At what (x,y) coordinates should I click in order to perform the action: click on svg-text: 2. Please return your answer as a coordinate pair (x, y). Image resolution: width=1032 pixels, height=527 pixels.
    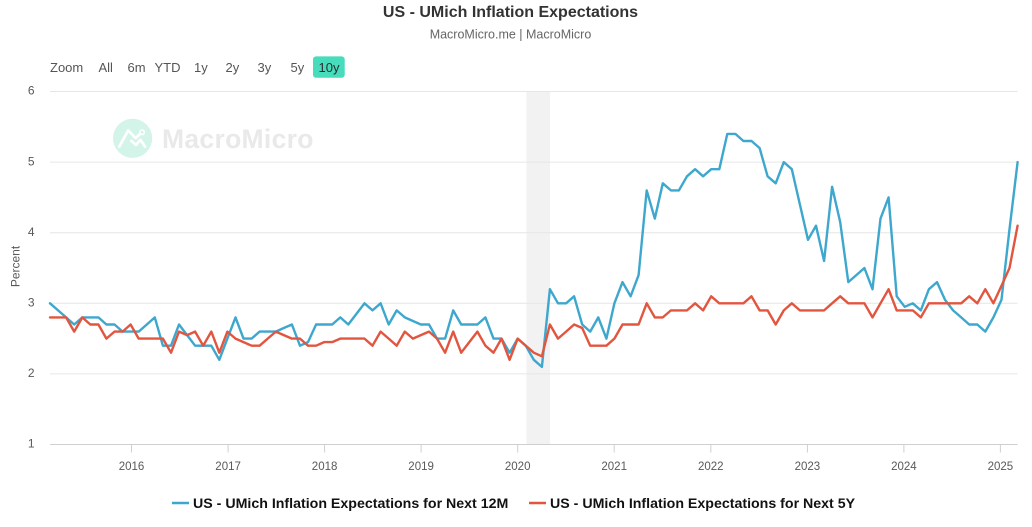
    Looking at the image, I should click on (31, 373).